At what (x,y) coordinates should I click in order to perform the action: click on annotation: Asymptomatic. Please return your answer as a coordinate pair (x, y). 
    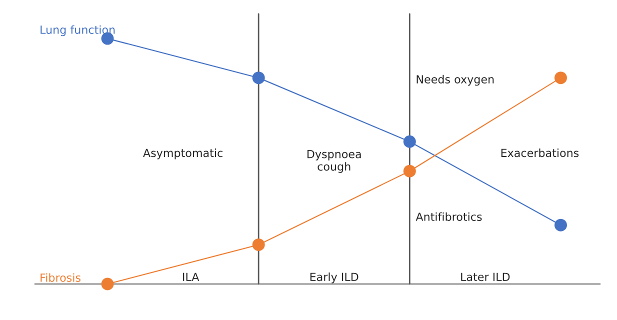
    Looking at the image, I should click on (182, 154).